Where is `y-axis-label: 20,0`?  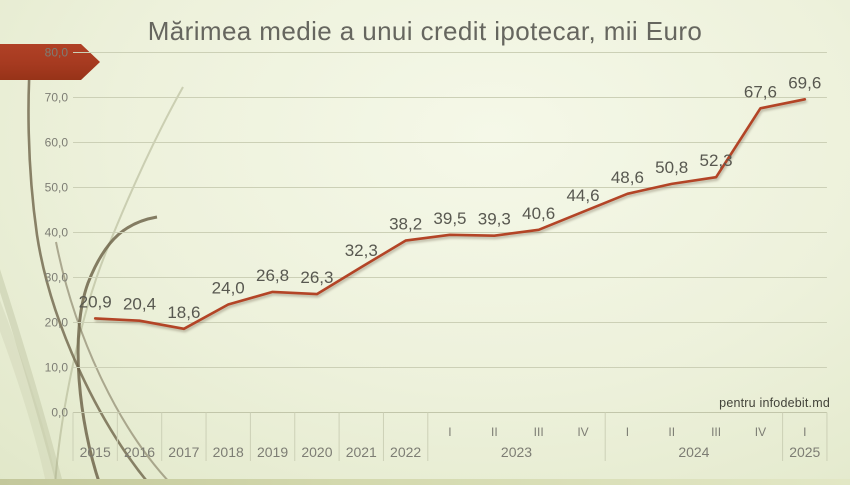
y-axis-label: 20,0 is located at coordinates (57, 323).